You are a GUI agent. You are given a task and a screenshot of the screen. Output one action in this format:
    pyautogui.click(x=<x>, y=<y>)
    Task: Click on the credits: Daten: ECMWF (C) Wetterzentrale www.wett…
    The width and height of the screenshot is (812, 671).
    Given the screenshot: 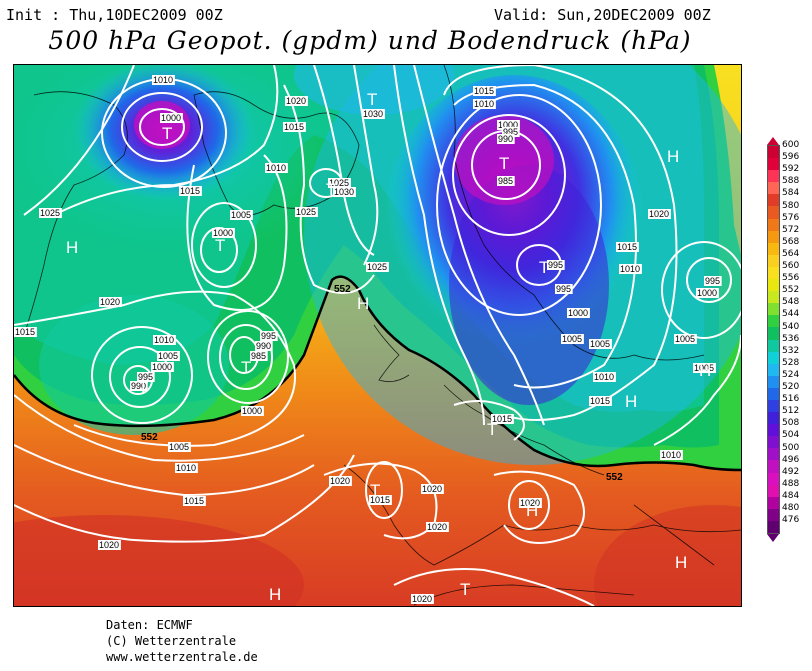 What is the action you would take?
    pyautogui.click(x=182, y=641)
    